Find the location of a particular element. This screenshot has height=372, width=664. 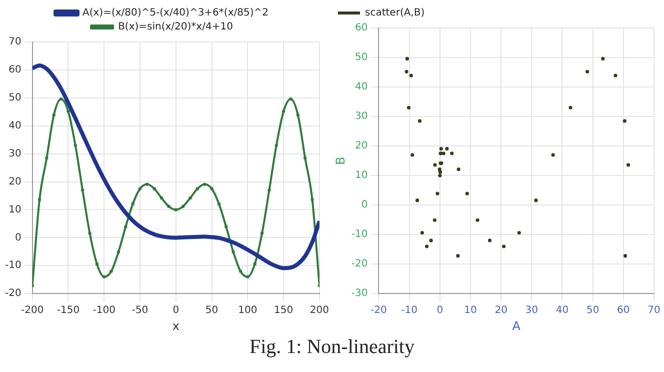

y-tick-label: 0 is located at coordinates (18, 238).